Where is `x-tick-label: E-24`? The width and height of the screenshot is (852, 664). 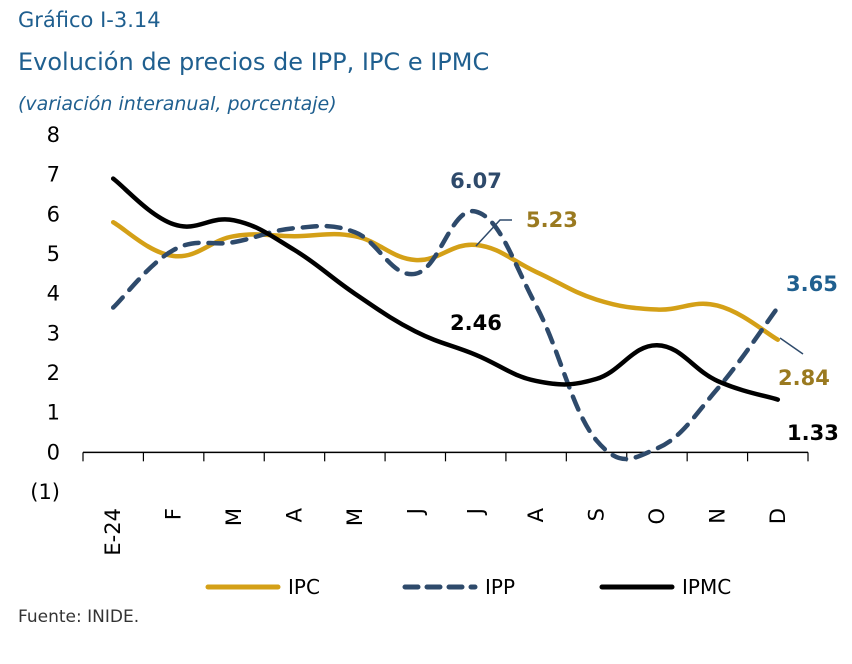 x-tick-label: E-24 is located at coordinates (113, 532).